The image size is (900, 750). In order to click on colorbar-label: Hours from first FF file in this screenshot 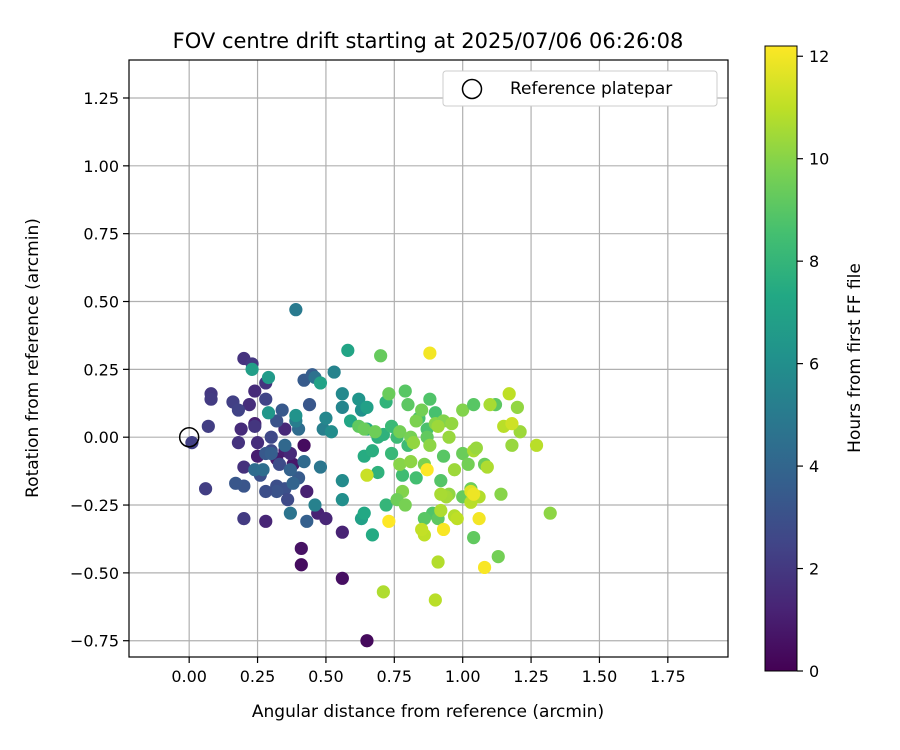, I will do `click(855, 358)`.